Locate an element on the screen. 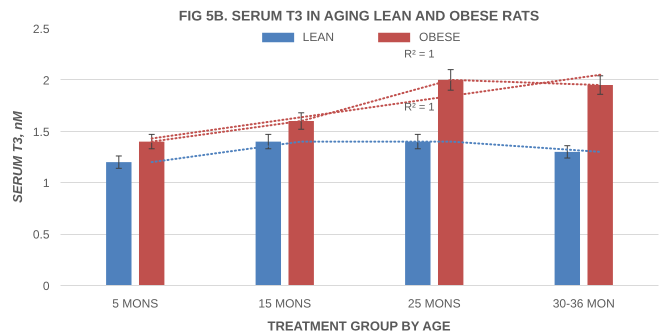 Image resolution: width=668 pixels, height=336 pixels. x-axis-title: TREATMENT GROUP BY AGE is located at coordinates (359, 326).